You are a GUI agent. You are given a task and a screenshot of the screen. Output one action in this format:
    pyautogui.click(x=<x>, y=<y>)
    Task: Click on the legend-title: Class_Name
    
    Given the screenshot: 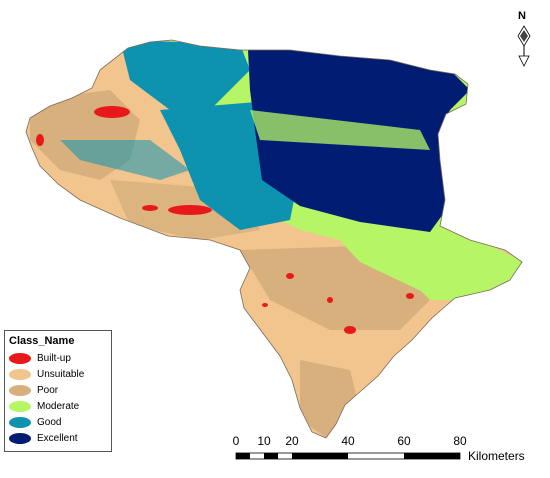 What is the action you would take?
    pyautogui.click(x=42, y=341)
    